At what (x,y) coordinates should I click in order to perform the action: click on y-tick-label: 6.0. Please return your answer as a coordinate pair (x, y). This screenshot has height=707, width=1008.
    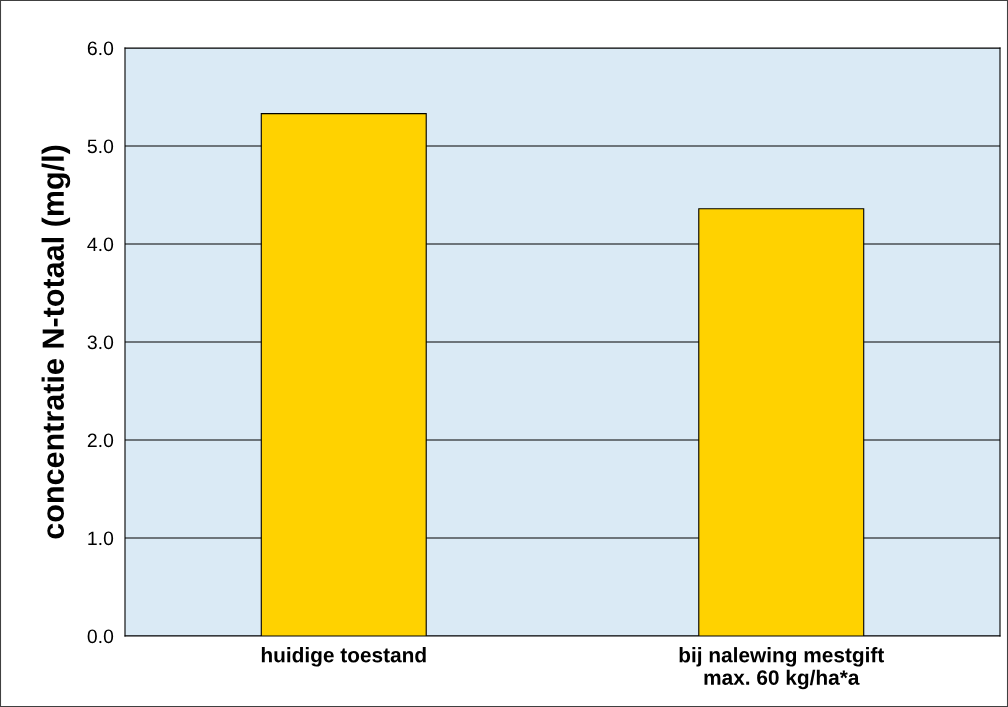
    Looking at the image, I should click on (100, 48).